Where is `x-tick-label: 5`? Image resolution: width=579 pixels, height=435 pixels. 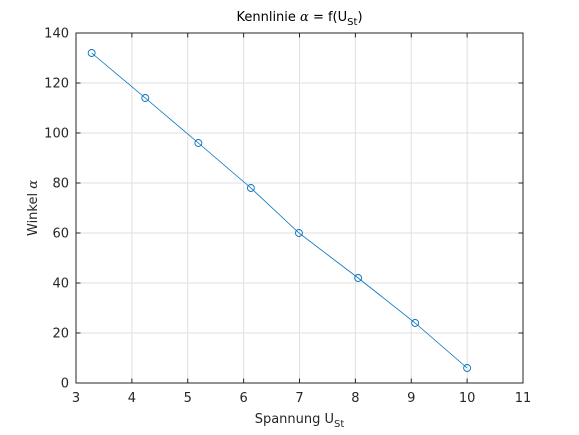 x-tick-label: 5 is located at coordinates (188, 398).